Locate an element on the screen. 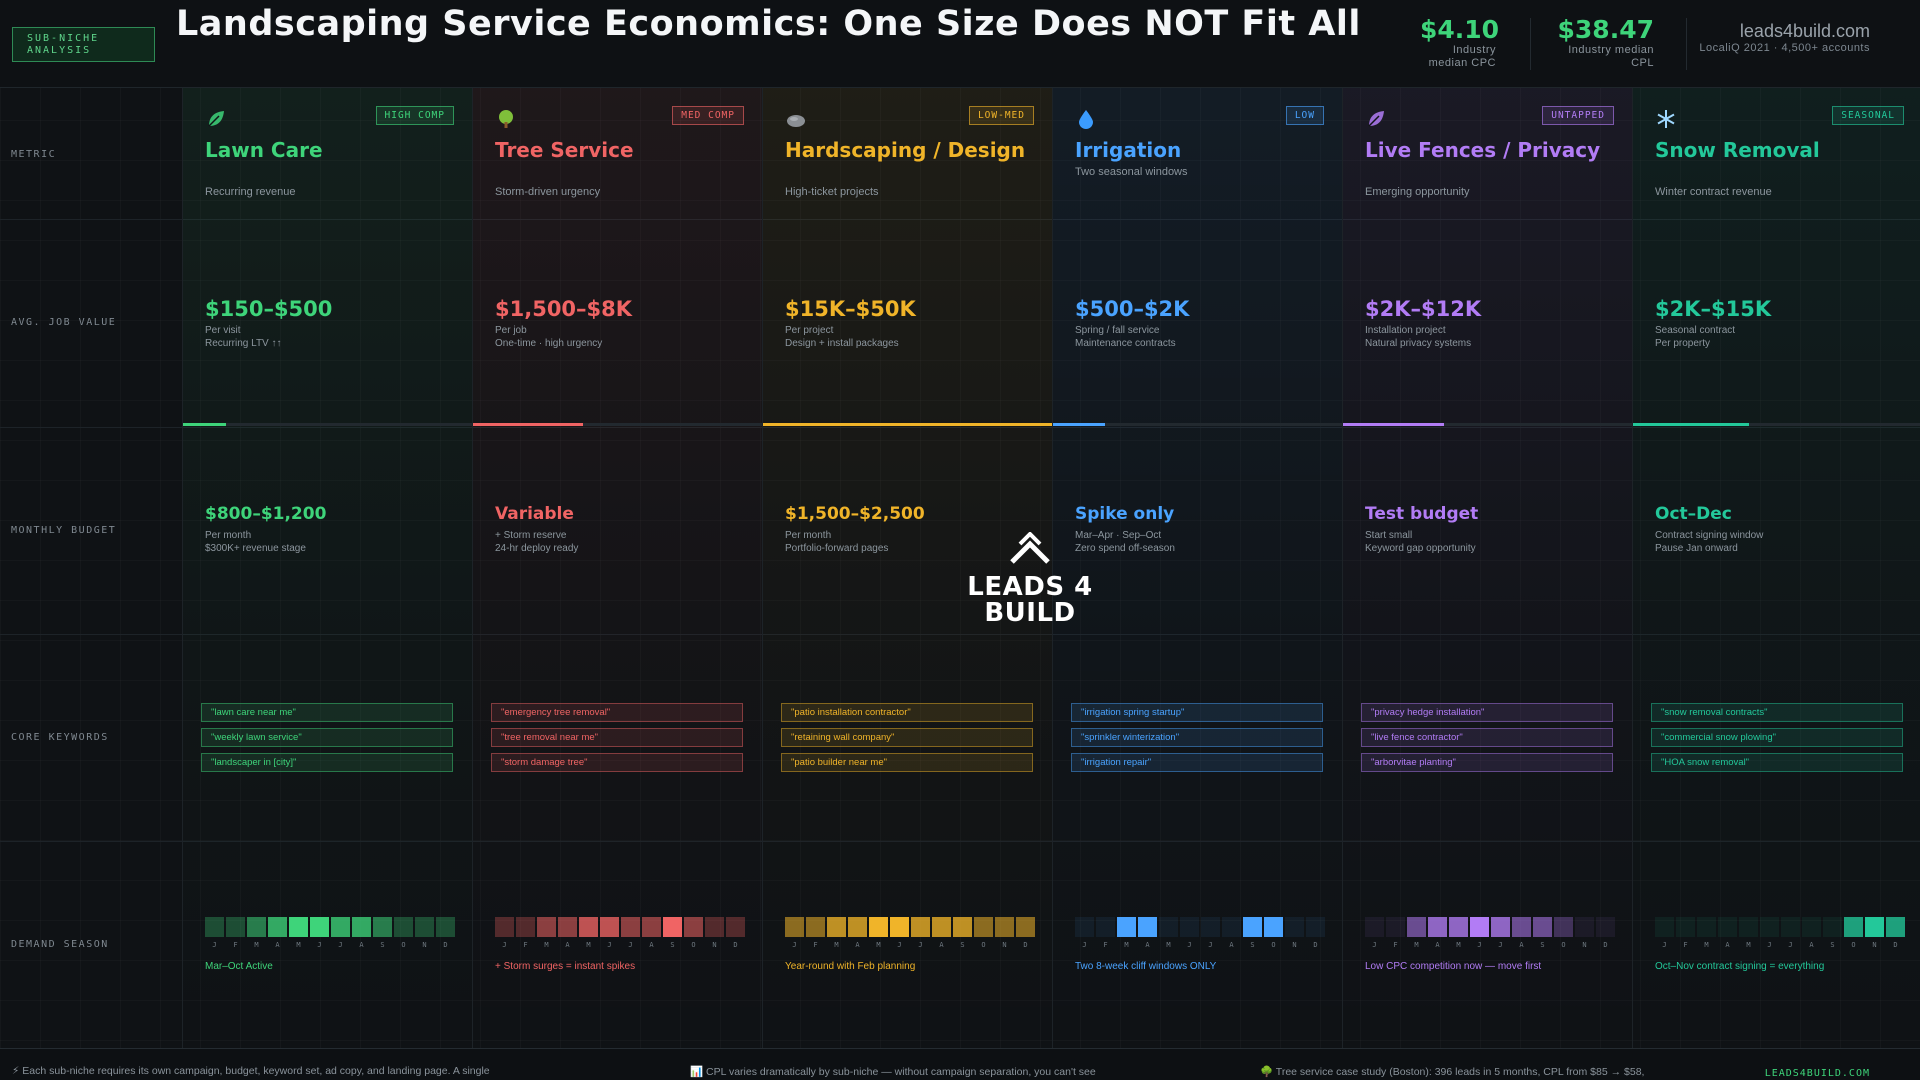 This screenshot has width=1920, height=1080. monthly-budget: Test budget is located at coordinates (1422, 514).